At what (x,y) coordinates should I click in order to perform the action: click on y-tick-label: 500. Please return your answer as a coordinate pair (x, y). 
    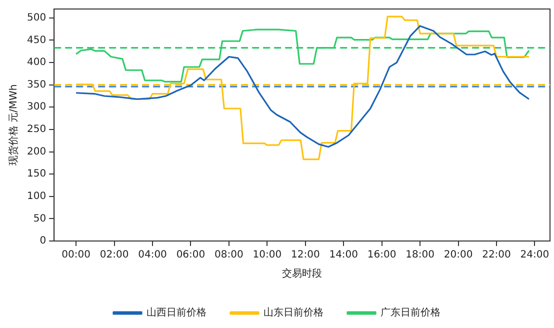
    Looking at the image, I should click on (36, 18).